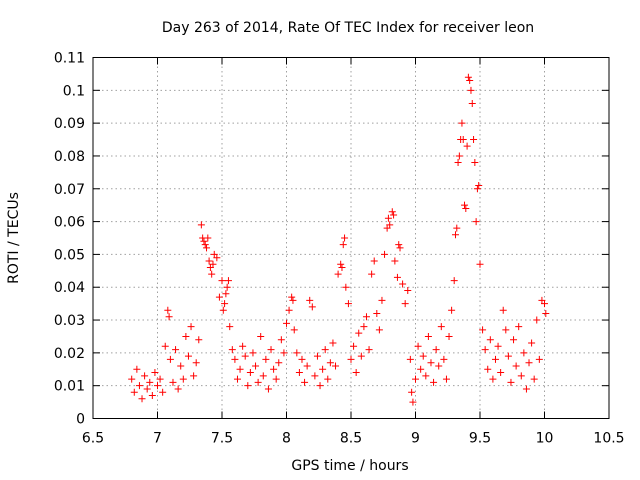  Describe the element at coordinates (69, 223) in the screenshot. I see `y-tick-label: 0.06` at that location.